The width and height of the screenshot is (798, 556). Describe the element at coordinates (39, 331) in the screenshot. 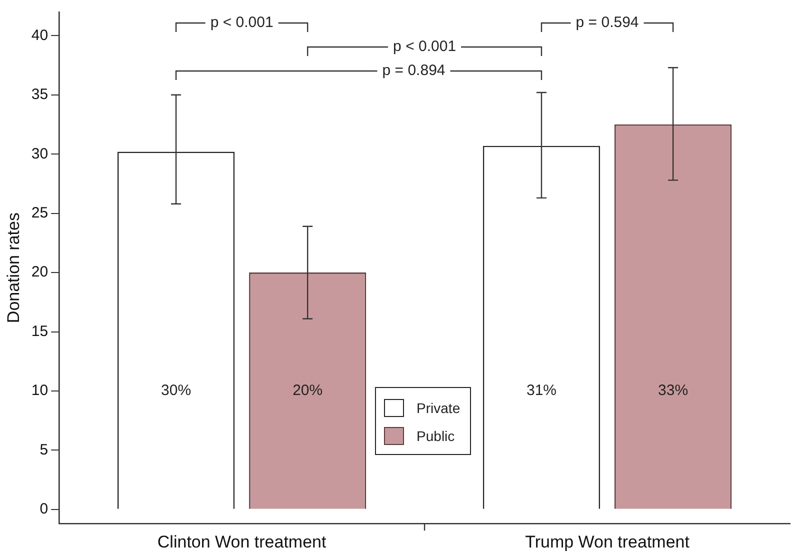

I see `y-tick-label: 15` at that location.